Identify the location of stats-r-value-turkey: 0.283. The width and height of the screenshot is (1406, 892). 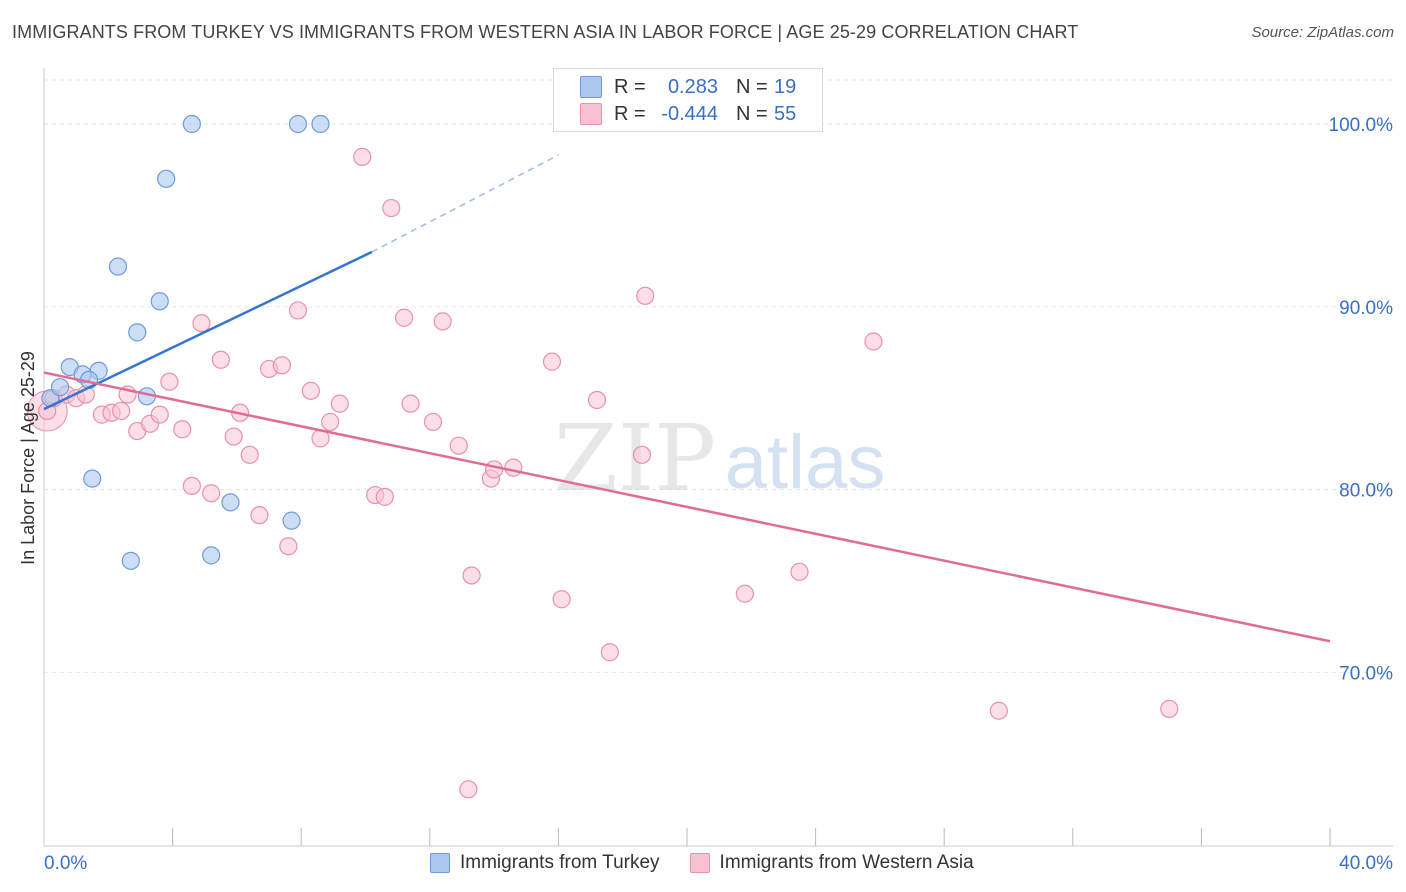
(692, 87).